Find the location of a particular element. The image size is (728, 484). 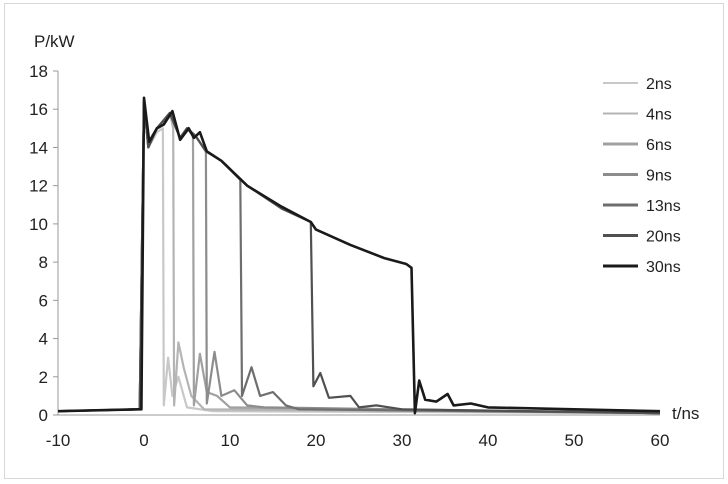

x-ticks: -10 0 10 20 30 40 50 60 is located at coordinates (358, 440).